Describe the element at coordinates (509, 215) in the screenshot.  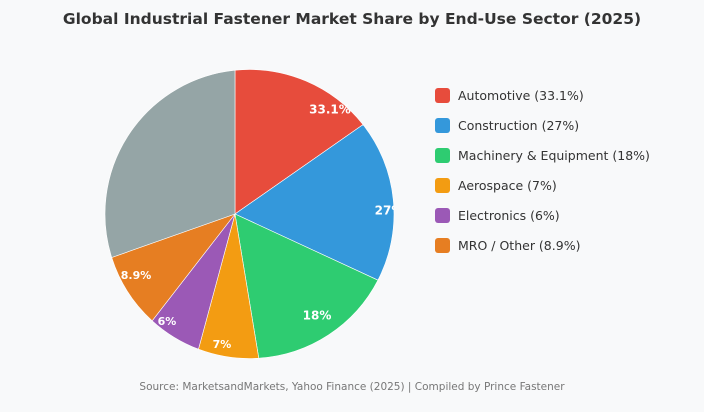
I see `legend-label: Electronics (6%)` at that location.